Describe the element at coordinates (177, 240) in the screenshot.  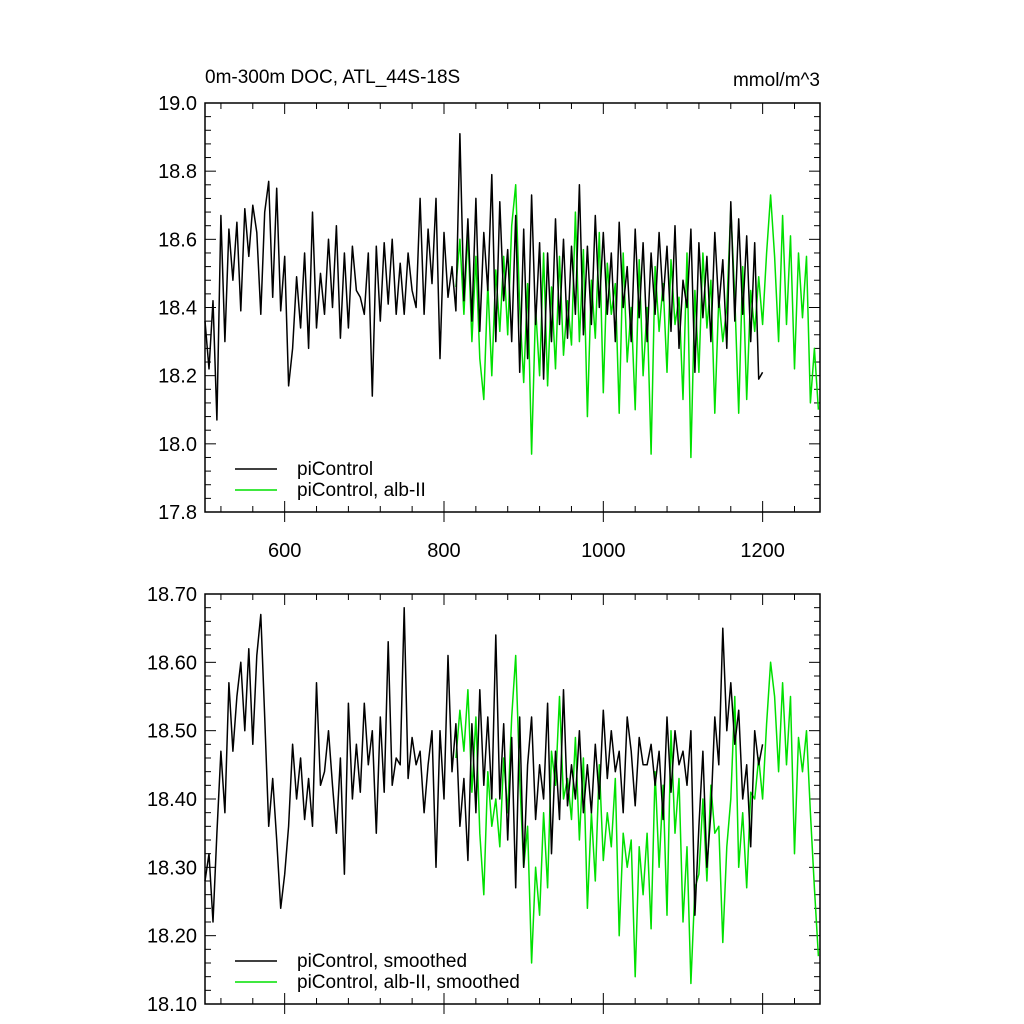
I see `y-tick-label: 18.6` at that location.